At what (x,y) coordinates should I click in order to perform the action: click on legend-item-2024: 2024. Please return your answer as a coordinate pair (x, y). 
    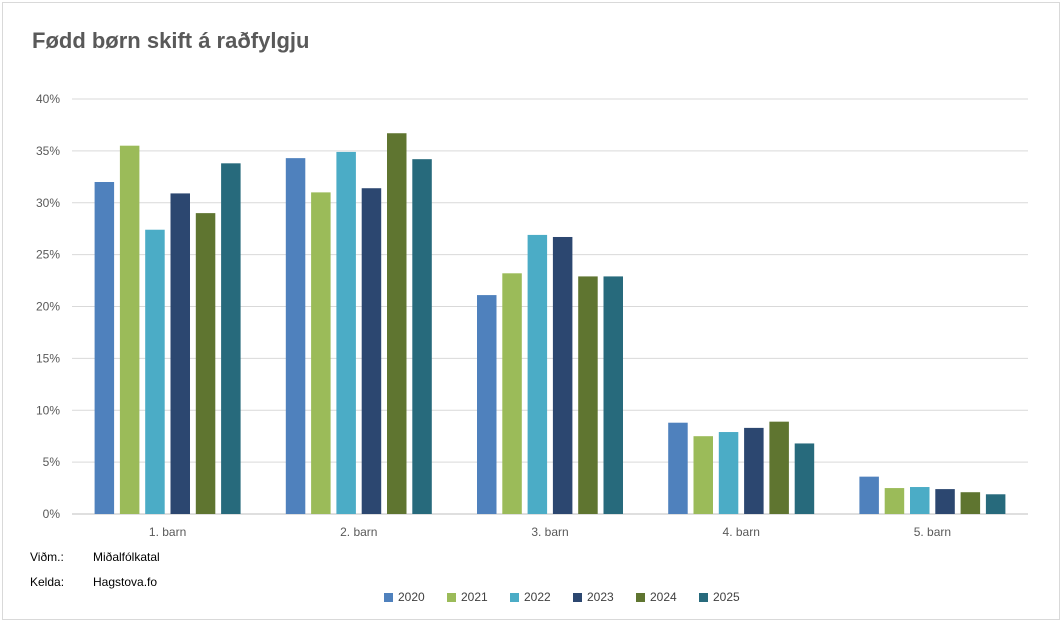
    Looking at the image, I should click on (656, 597).